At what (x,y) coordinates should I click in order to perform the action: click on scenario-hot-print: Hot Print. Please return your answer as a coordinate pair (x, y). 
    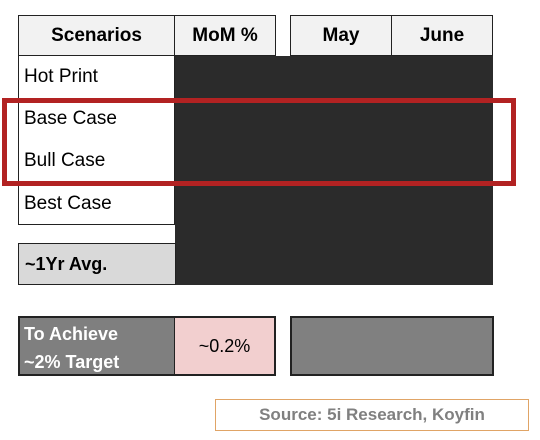
    Looking at the image, I should click on (61, 76).